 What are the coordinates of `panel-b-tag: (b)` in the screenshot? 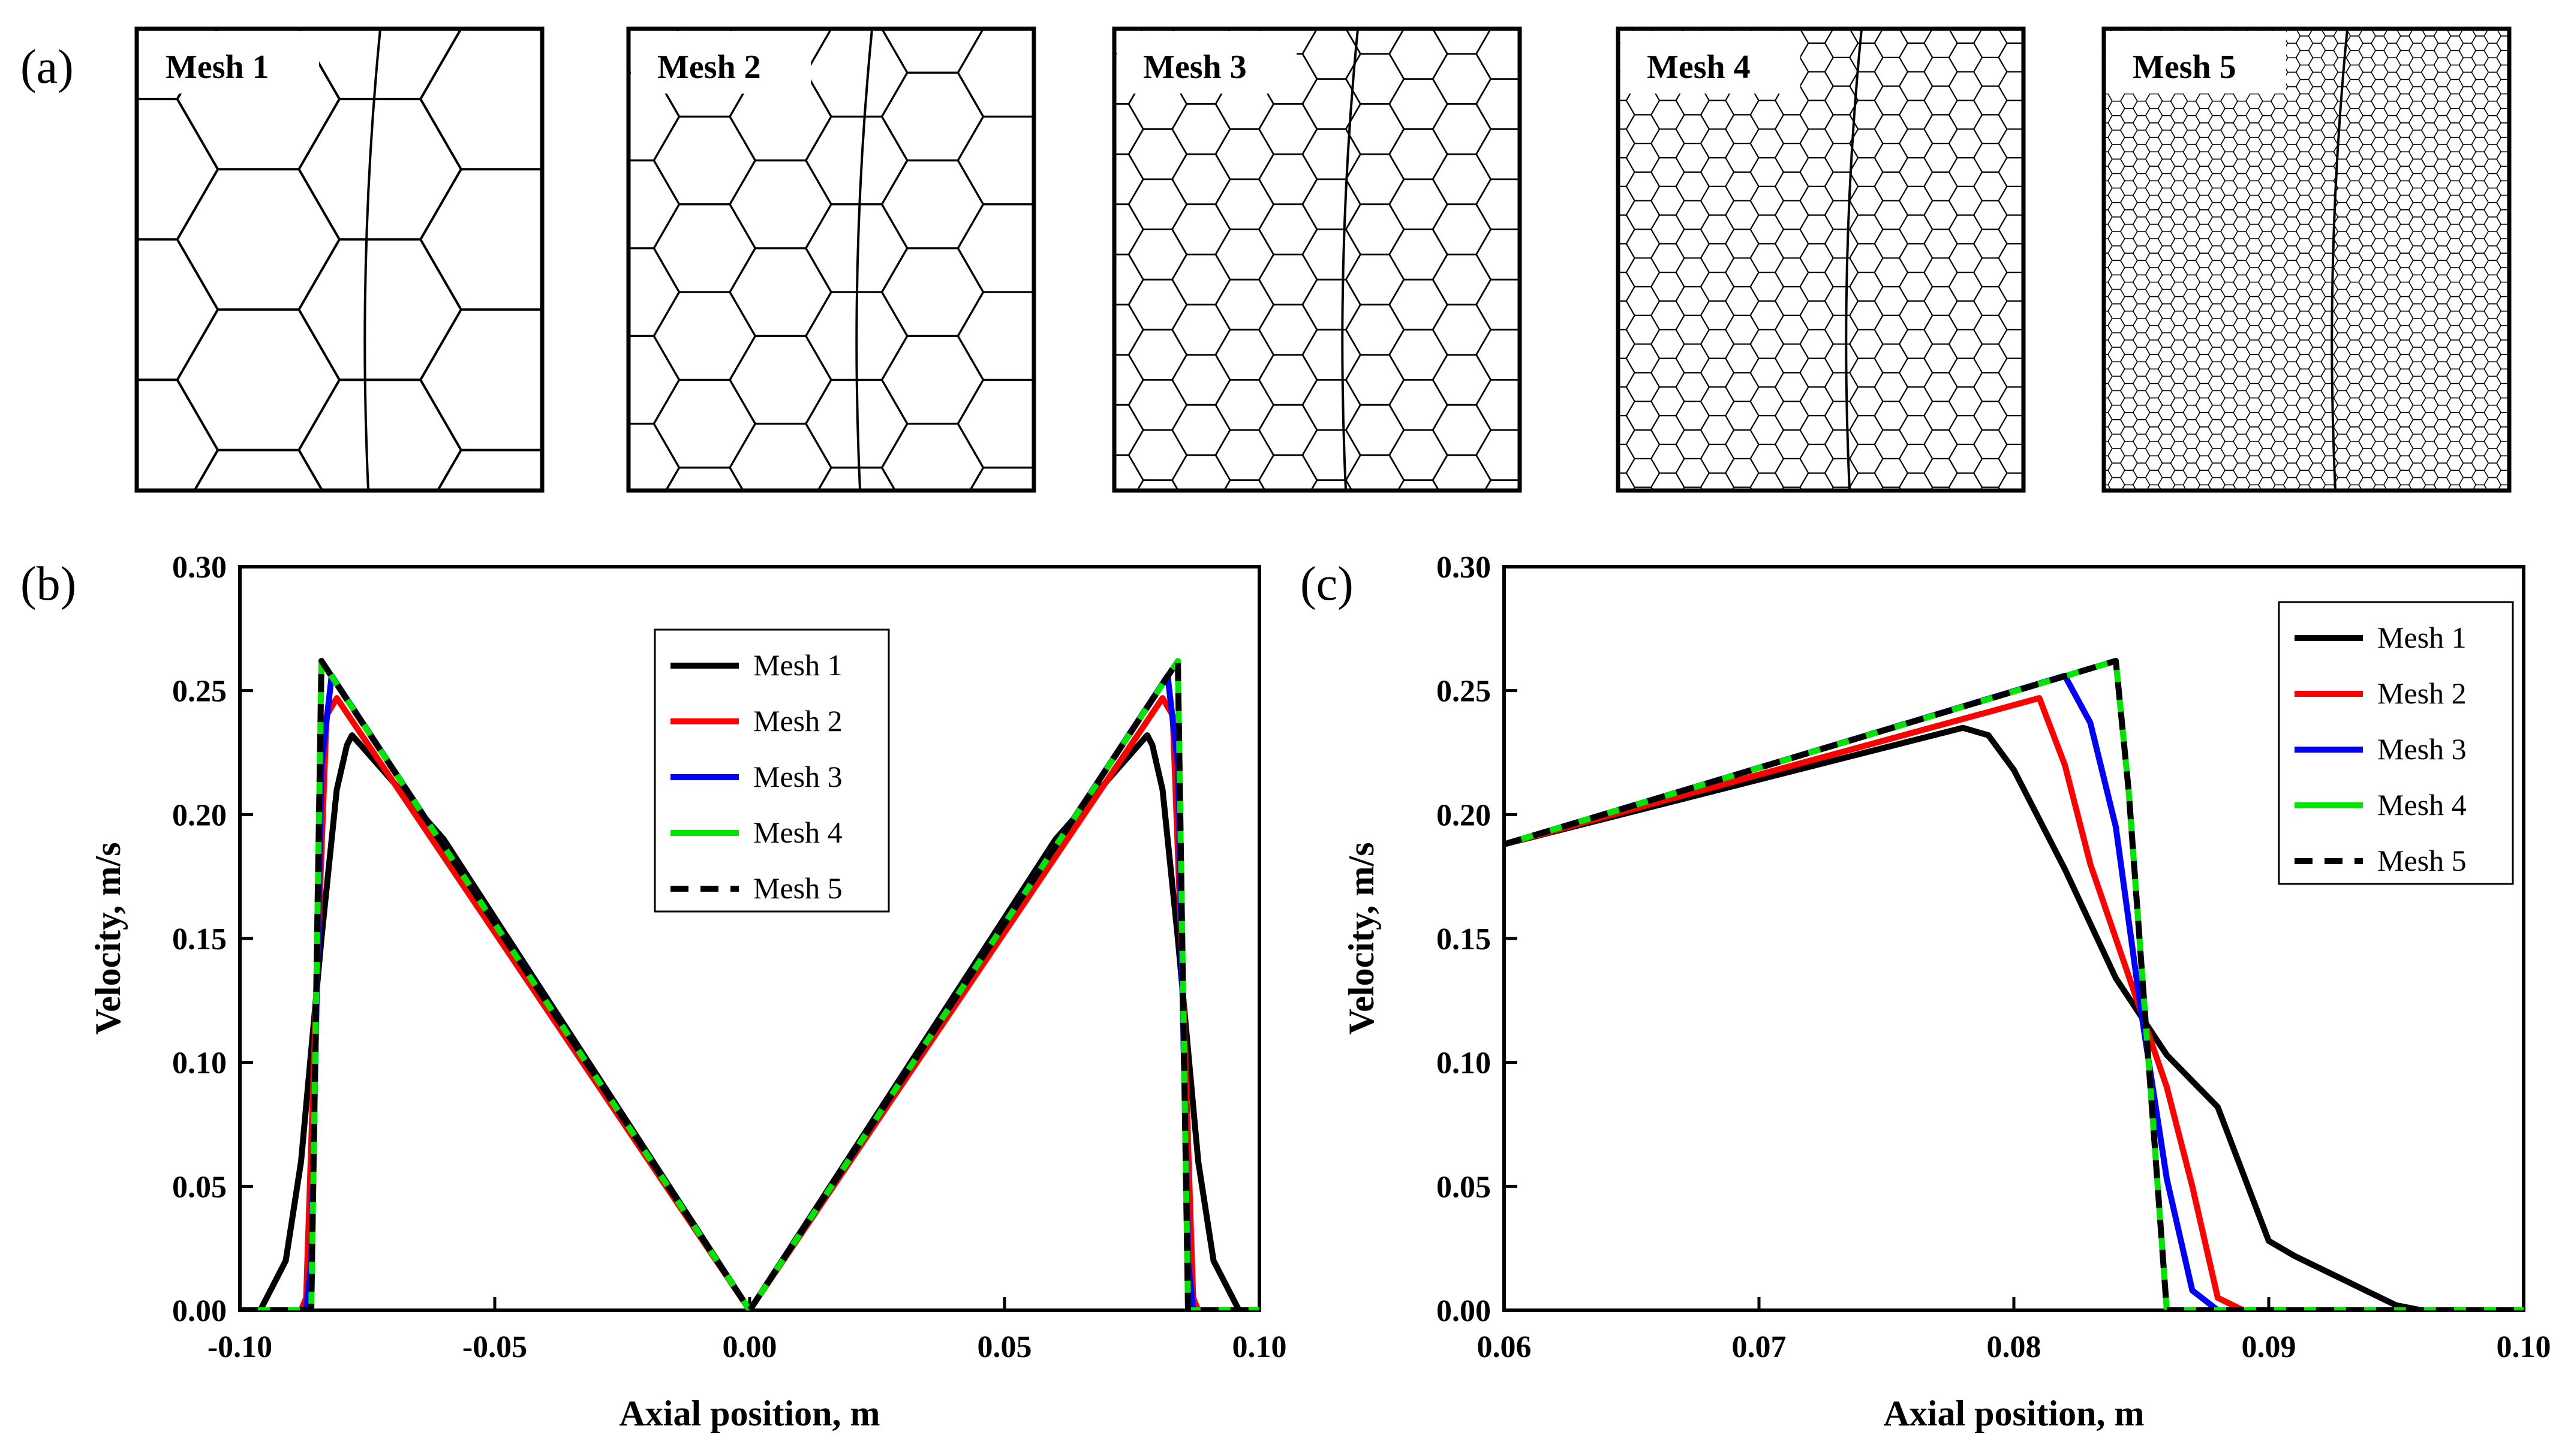 It's located at (48, 584).